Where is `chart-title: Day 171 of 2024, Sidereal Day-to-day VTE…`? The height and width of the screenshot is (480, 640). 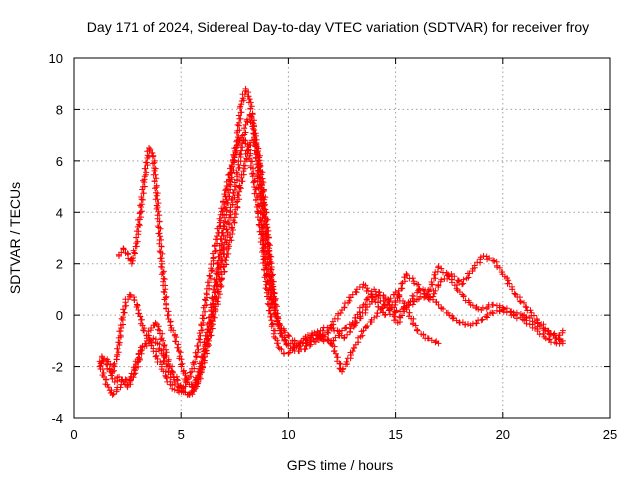
chart-title: Day 171 of 2024, Sidereal Day-to-day VTE… is located at coordinates (338, 27).